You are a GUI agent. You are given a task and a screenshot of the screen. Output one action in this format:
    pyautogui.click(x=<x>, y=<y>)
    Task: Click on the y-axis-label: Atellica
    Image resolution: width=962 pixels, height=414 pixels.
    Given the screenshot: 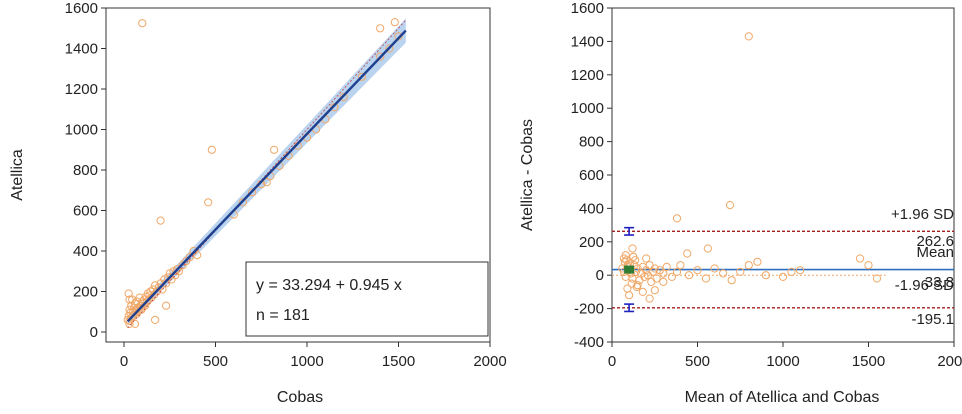 What is the action you would take?
    pyautogui.click(x=17, y=175)
    